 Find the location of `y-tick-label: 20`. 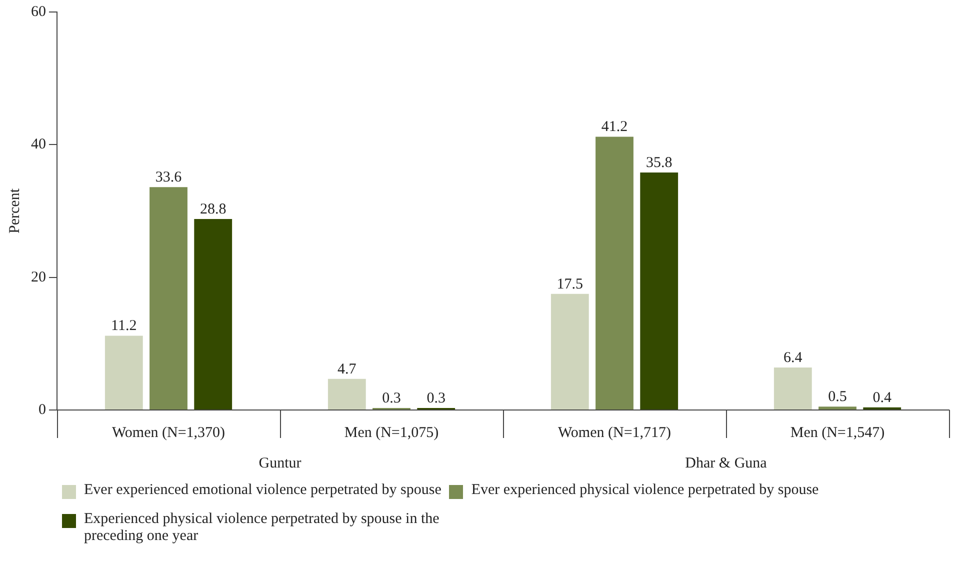

y-tick-label: 20 is located at coordinates (38, 277).